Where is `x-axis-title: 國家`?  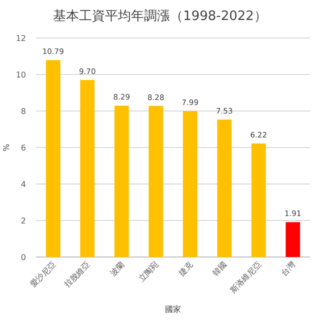 x-axis-title: 國家 is located at coordinates (173, 309).